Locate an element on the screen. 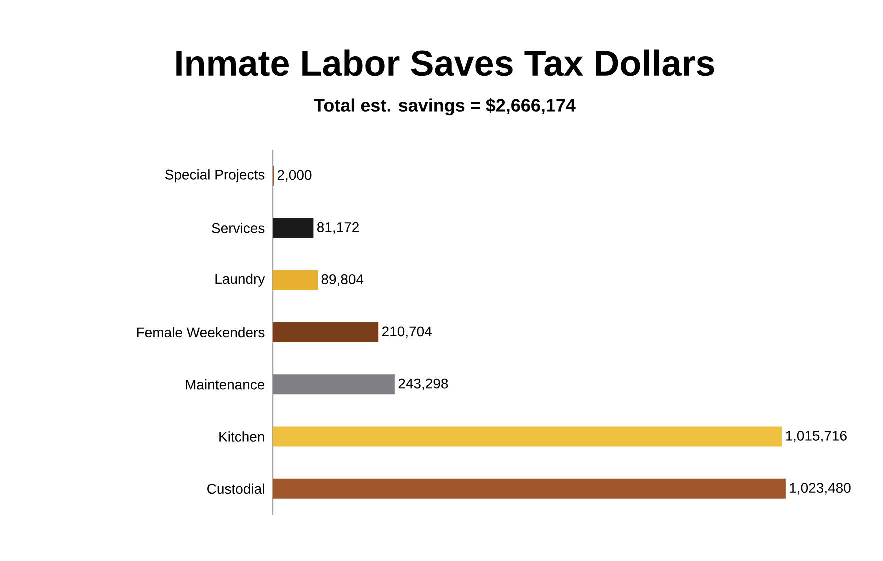 This screenshot has height=561, width=883. data-label: 2,000 is located at coordinates (295, 176).